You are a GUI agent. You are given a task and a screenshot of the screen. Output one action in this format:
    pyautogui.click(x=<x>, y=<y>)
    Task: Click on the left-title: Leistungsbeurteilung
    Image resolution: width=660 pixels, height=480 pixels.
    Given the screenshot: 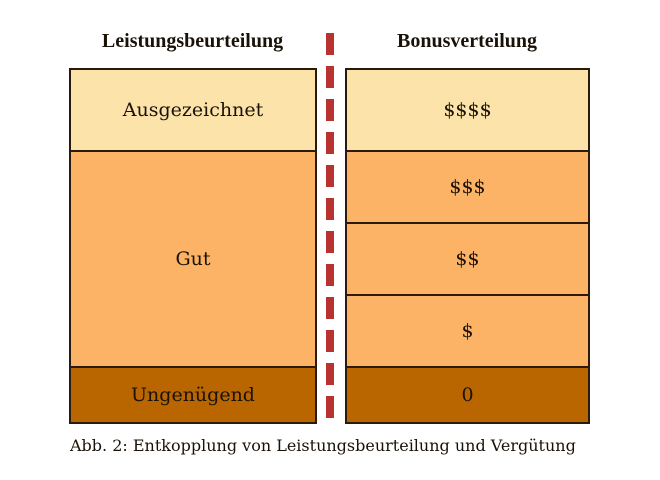 What is the action you would take?
    pyautogui.click(x=192, y=41)
    